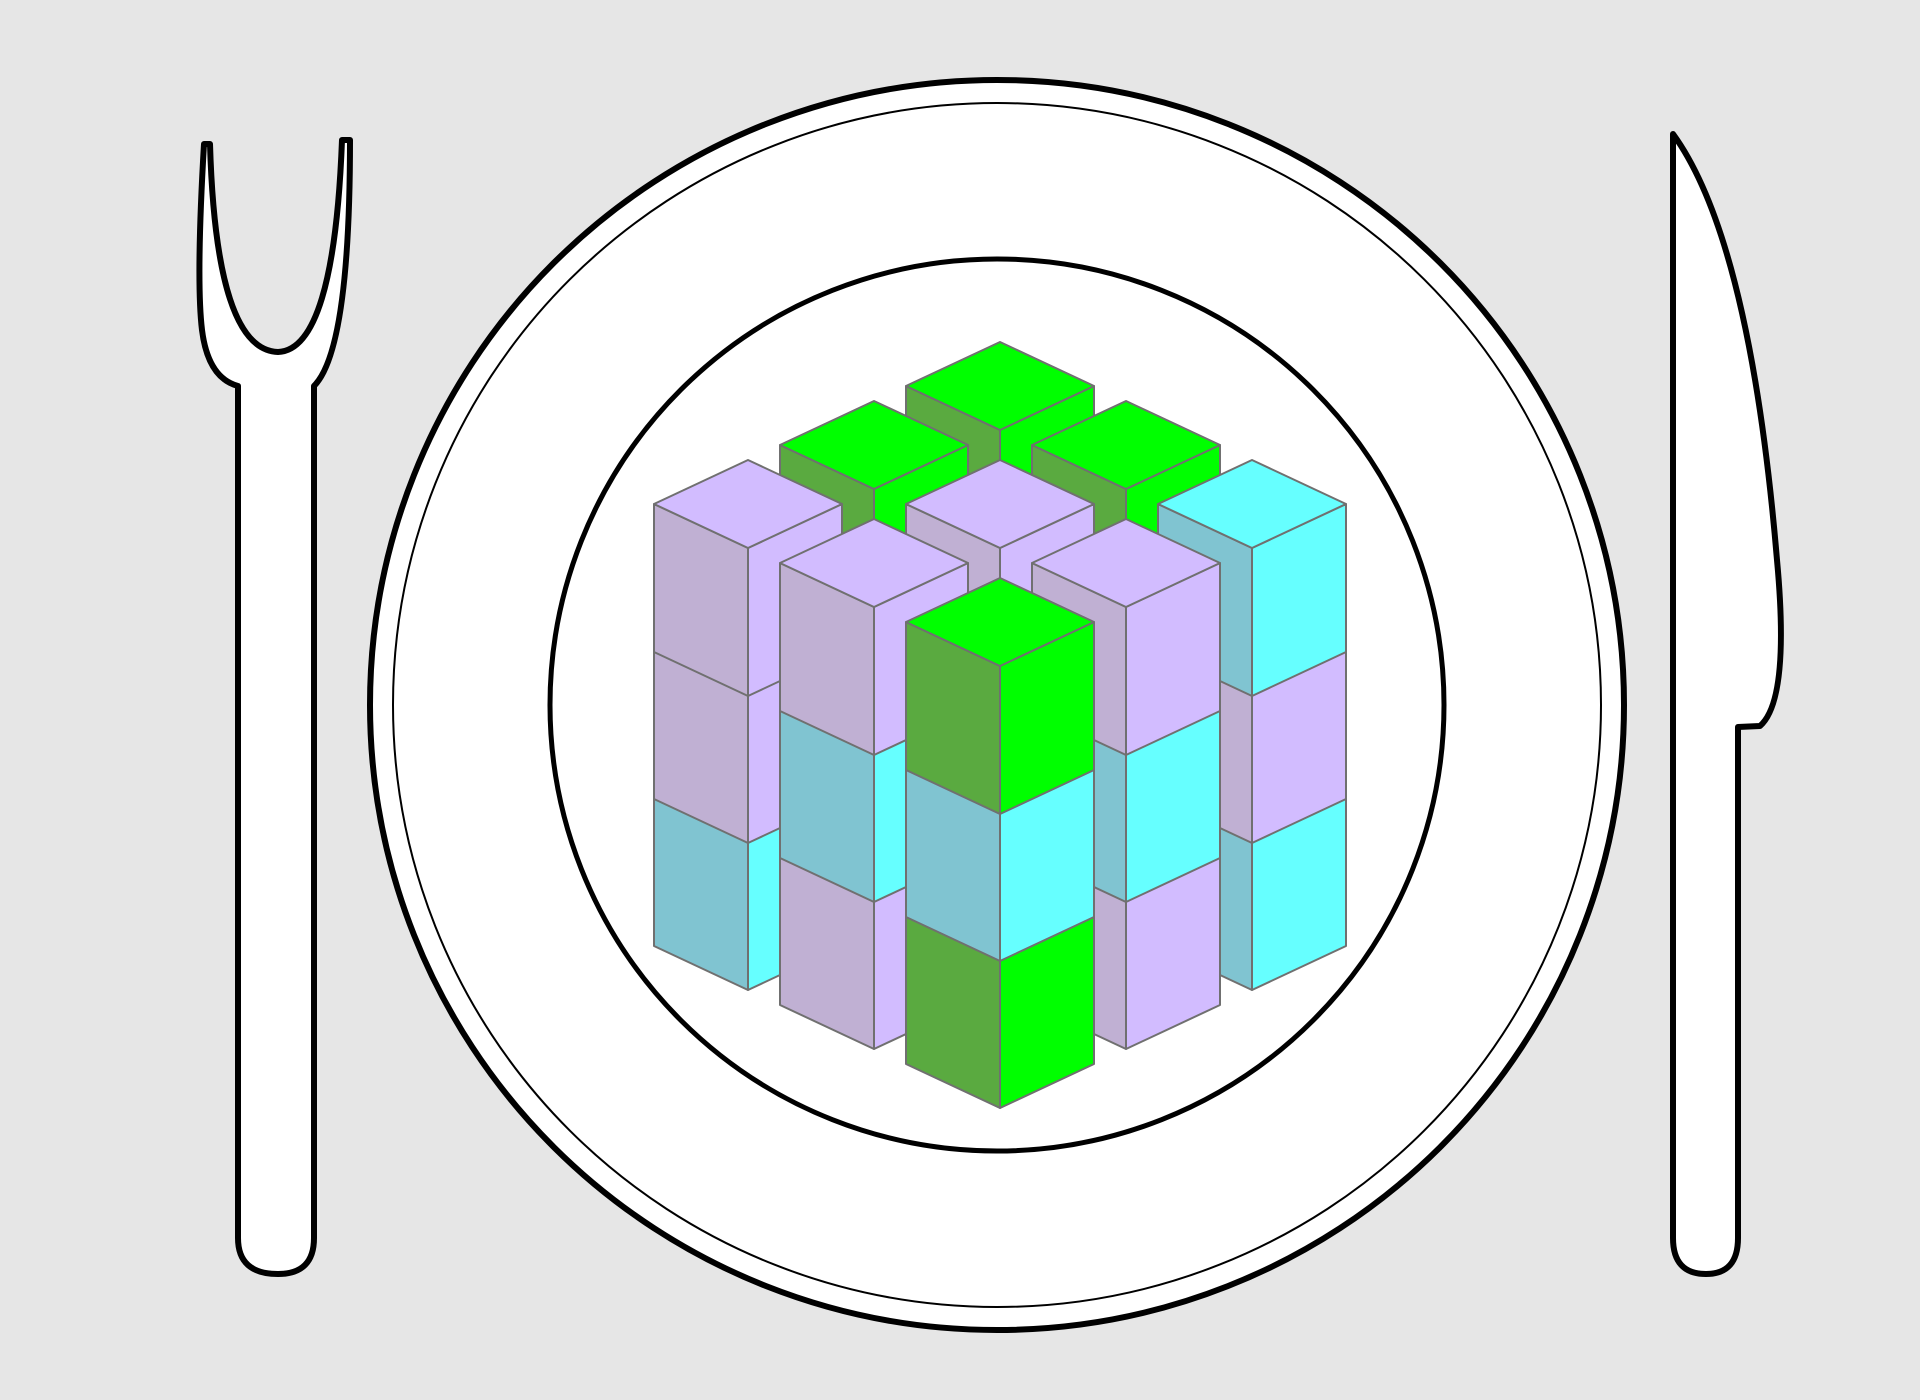 This screenshot has height=1400, width=1920. What do you see at coordinates (274, 707) in the screenshot?
I see `fork-icon` at bounding box center [274, 707].